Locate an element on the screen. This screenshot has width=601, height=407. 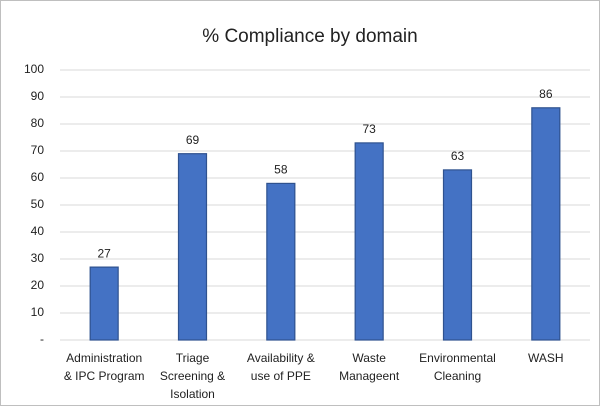
x-tick-label: Administration & IPC Program is located at coordinates (104, 367).